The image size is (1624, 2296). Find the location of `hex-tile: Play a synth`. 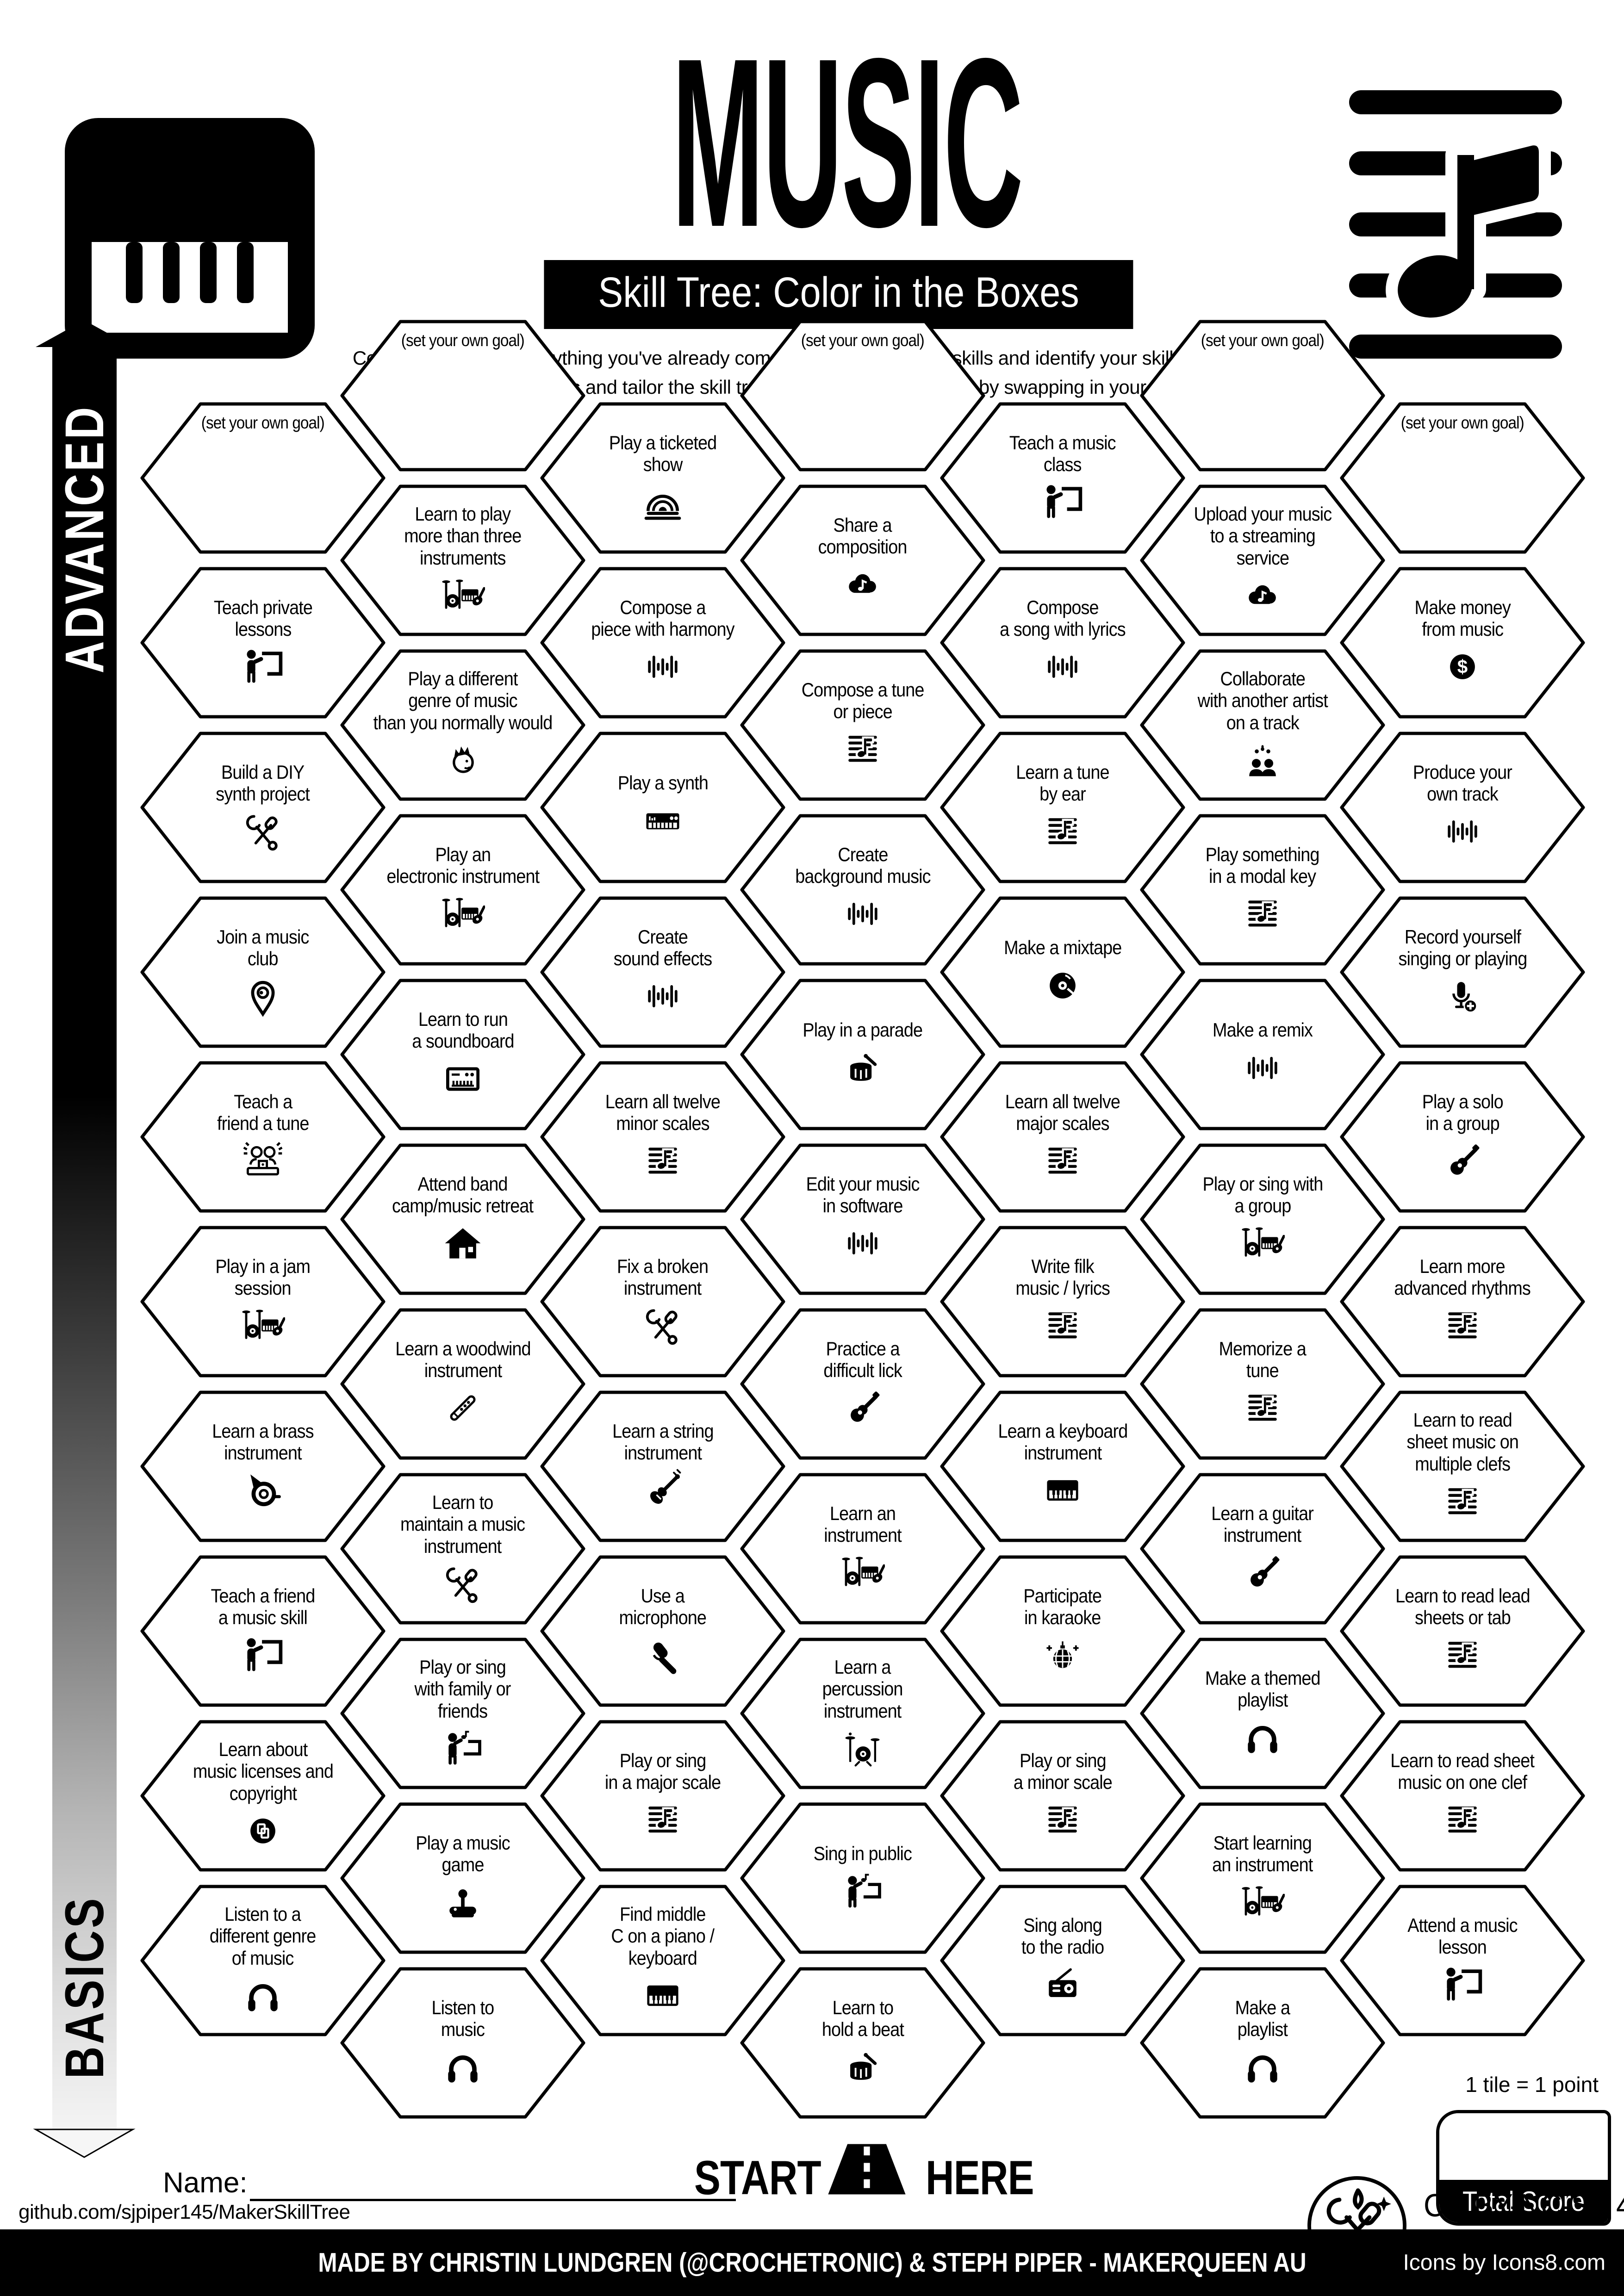

hex-tile: Play a synth is located at coordinates (662, 808).